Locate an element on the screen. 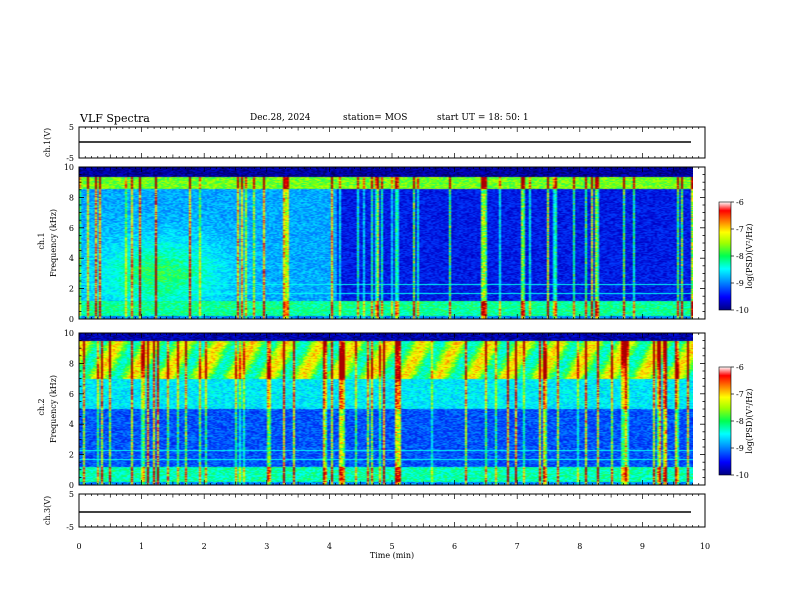 The width and height of the screenshot is (792, 612). date-label: Dec.28, 2024 is located at coordinates (280, 118).